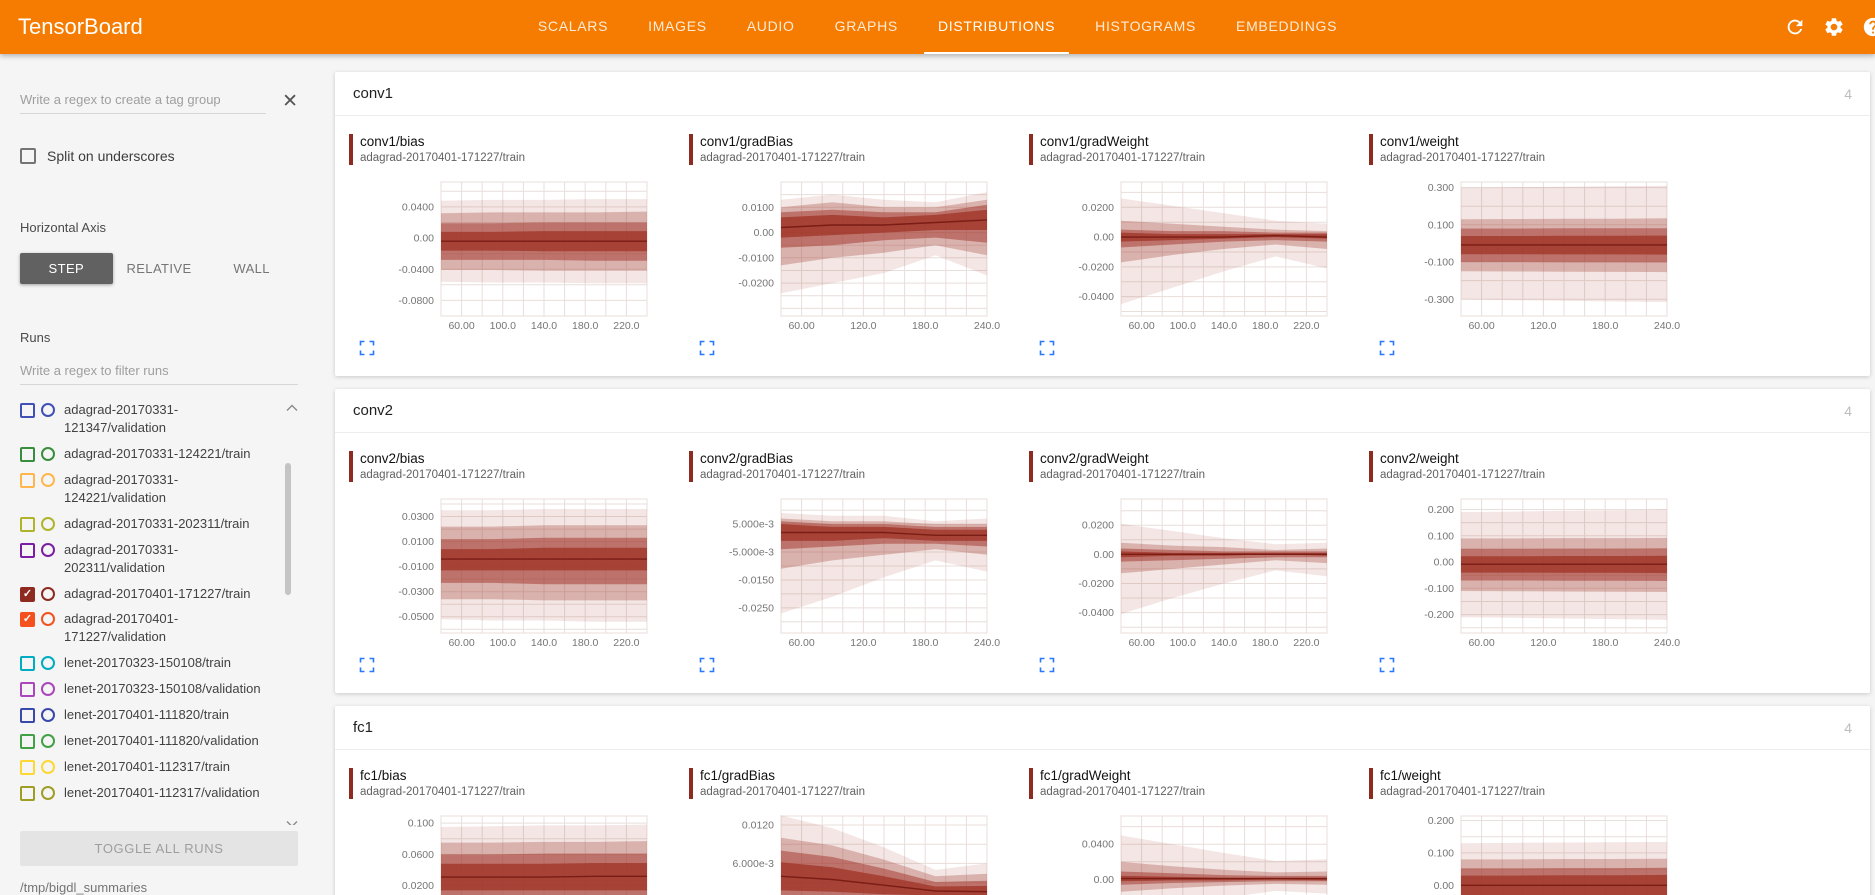  Describe the element at coordinates (1834, 27) in the screenshot. I see `settings-icon` at that location.